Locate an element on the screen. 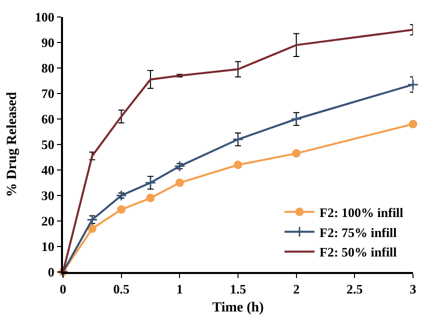 The width and height of the screenshot is (429, 322). y-tick-label: 20 is located at coordinates (47, 221).